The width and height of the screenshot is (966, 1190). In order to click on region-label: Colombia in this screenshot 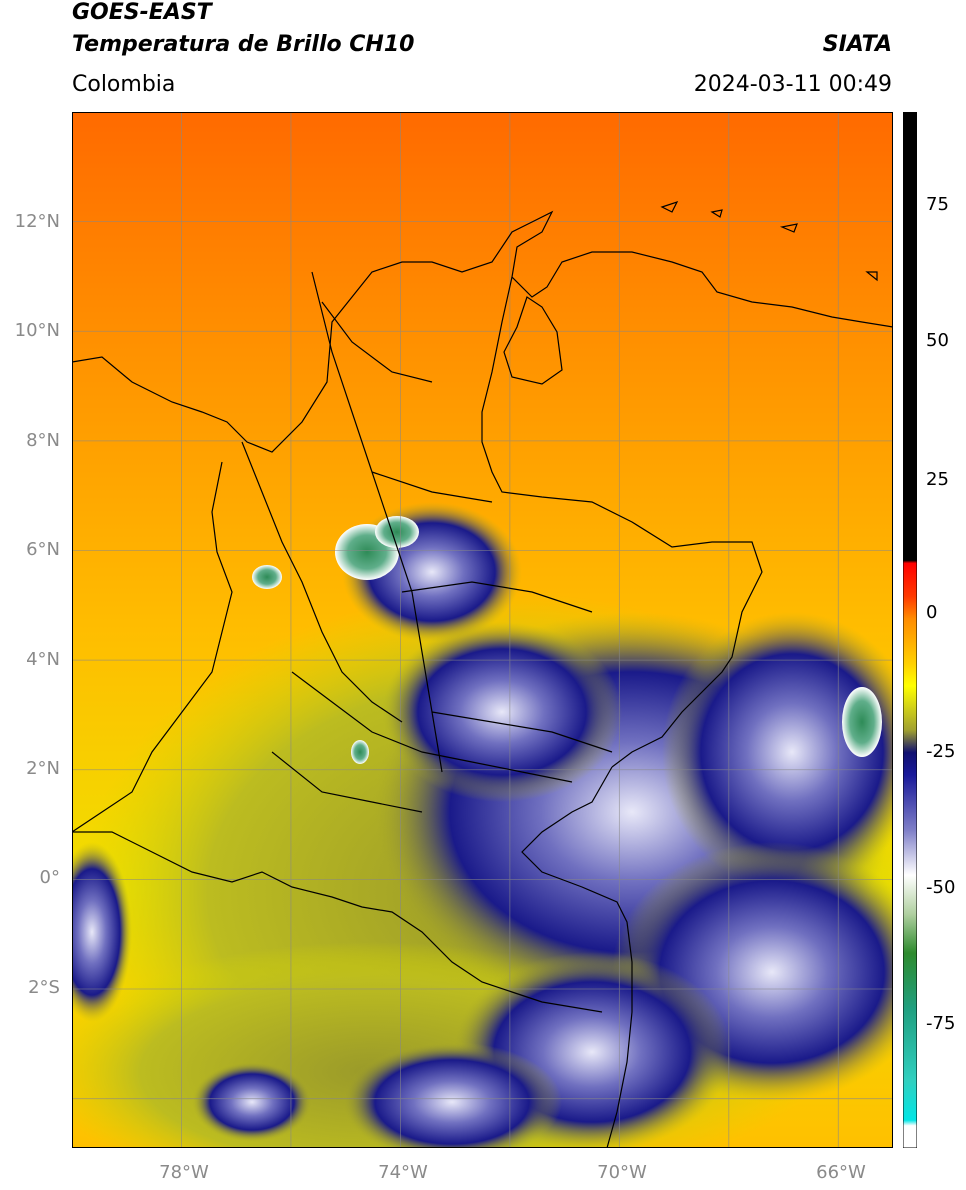, I will do `click(124, 84)`.